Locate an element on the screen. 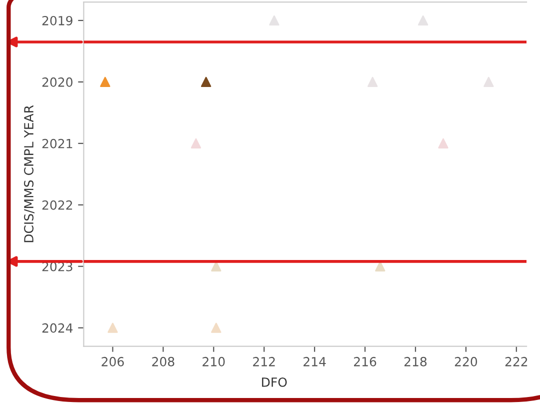  y-tick-label: 2022 is located at coordinates (57, 205).